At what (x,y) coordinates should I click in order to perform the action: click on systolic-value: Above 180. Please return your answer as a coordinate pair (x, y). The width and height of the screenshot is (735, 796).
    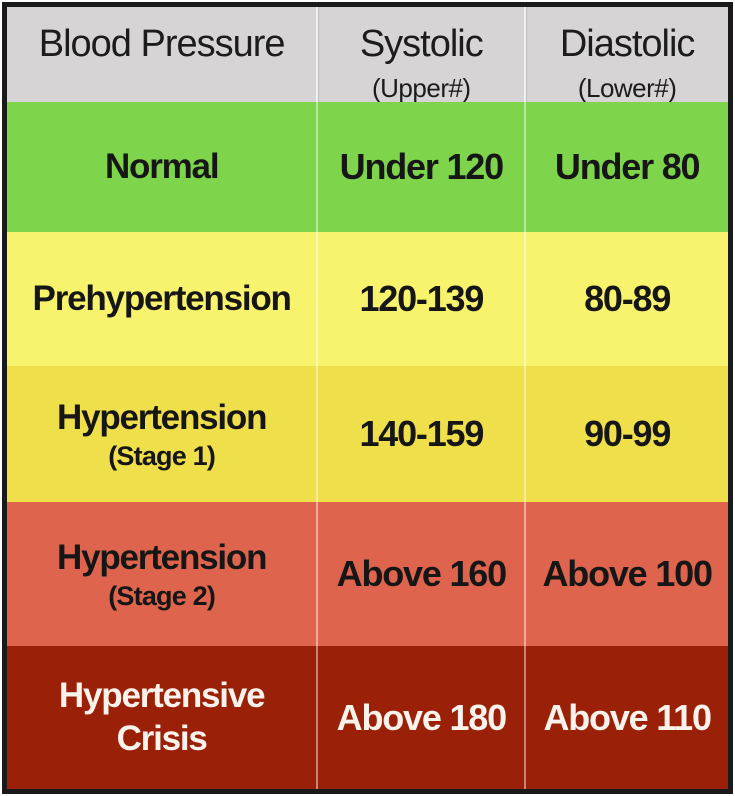
    Looking at the image, I should click on (420, 717).